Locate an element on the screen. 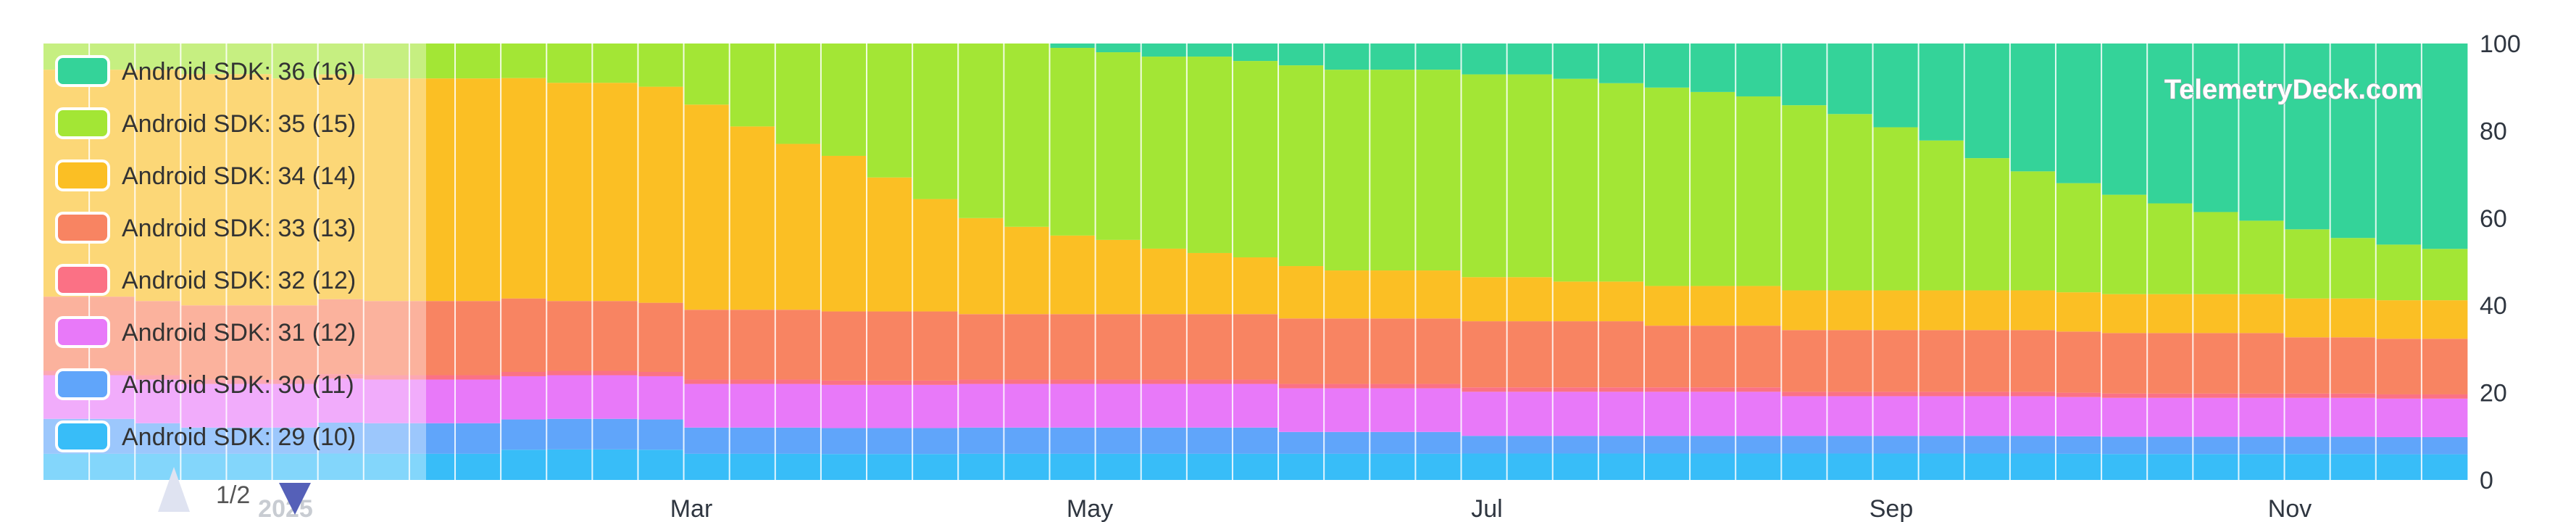 The image size is (2576, 522). legend-label: Android SDK: 34 (14) is located at coordinates (239, 176).